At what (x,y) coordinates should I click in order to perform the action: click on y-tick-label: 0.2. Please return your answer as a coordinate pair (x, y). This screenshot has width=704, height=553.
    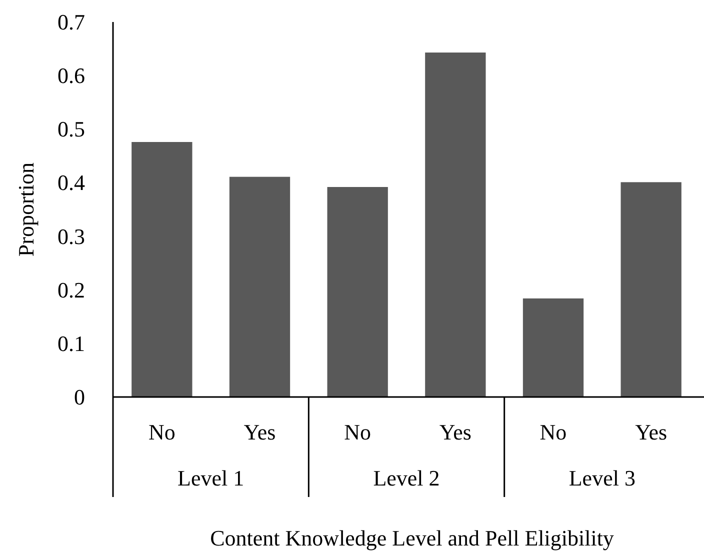
    Looking at the image, I should click on (71, 289).